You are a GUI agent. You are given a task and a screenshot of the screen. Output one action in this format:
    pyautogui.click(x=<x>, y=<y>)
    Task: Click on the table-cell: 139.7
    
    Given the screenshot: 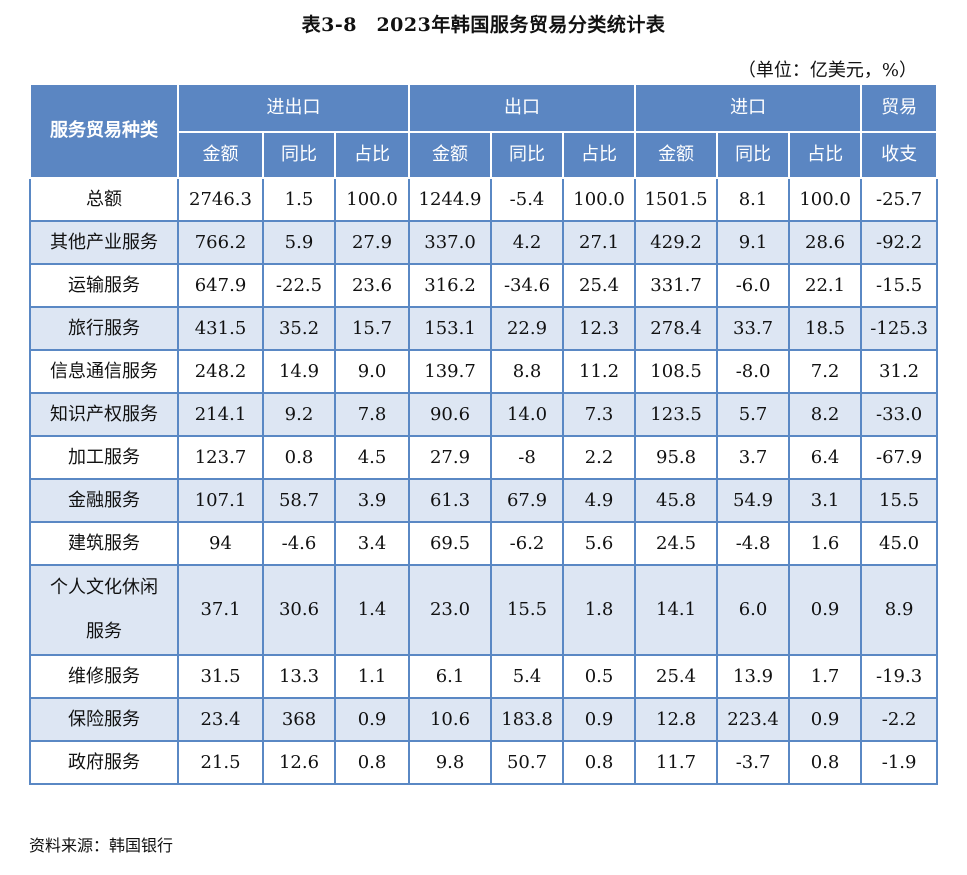 What is the action you would take?
    pyautogui.click(x=450, y=371)
    